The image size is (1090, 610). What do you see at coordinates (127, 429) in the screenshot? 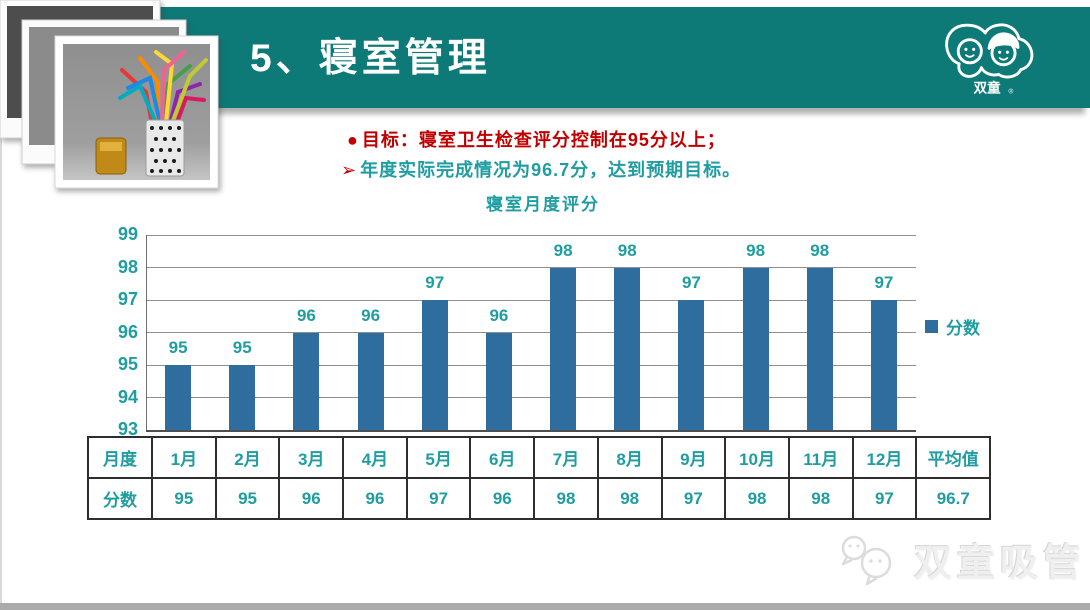
I see `y-axis-label: 93` at bounding box center [127, 429].